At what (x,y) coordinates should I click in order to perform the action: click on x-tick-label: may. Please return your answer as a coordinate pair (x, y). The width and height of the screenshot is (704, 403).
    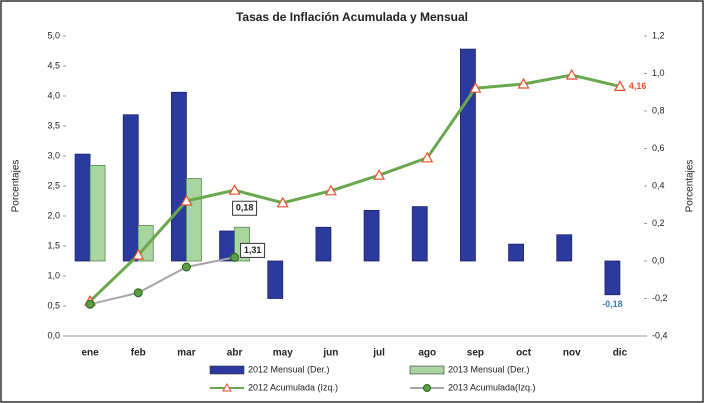
    Looking at the image, I should click on (283, 353).